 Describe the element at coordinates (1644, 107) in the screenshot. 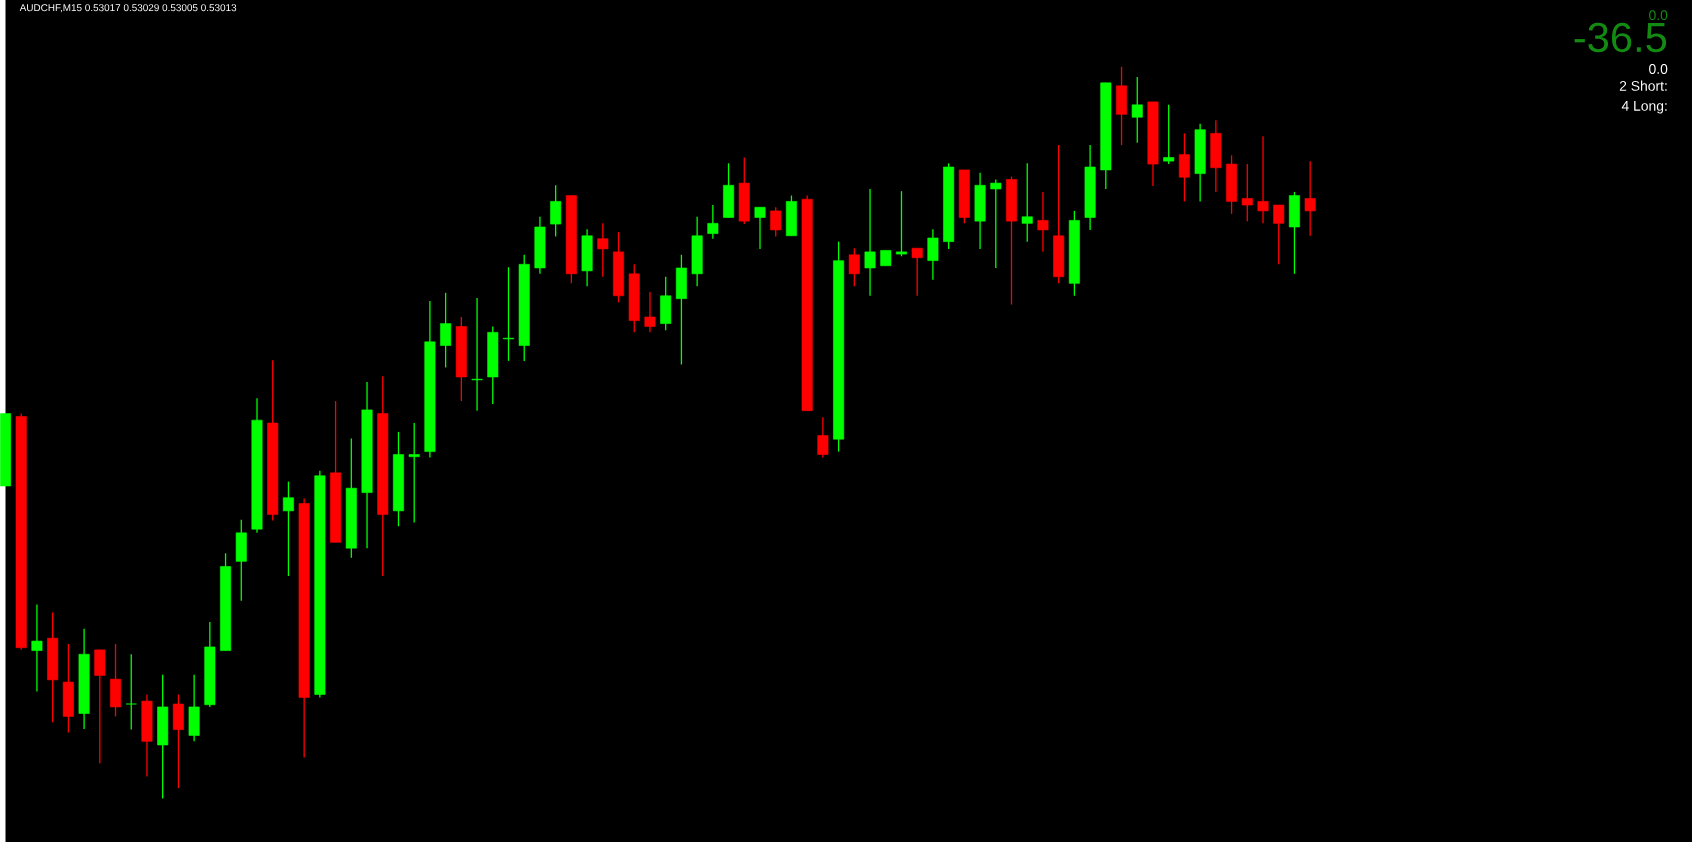

I see `text: 4 Long:` at that location.